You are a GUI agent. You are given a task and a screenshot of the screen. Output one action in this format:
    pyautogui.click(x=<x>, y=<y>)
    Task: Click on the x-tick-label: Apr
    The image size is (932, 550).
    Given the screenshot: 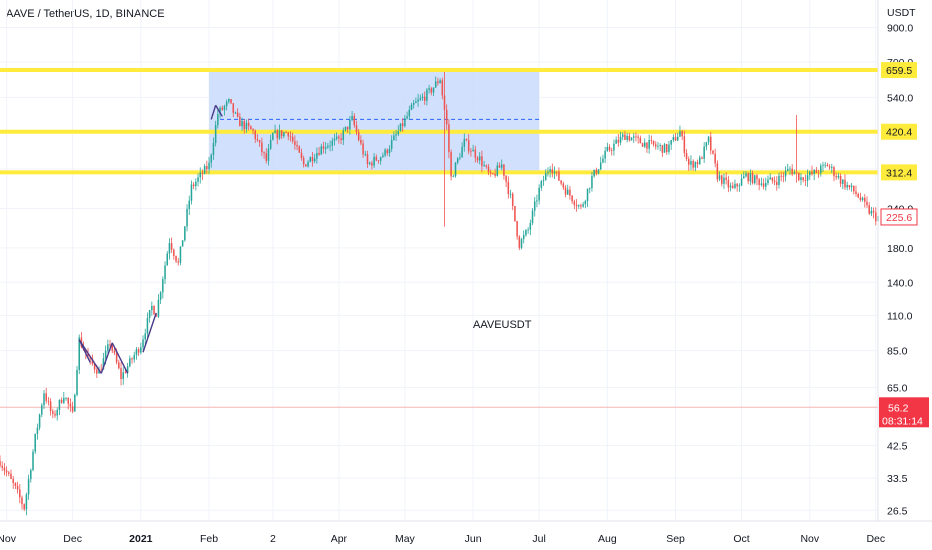 What is the action you would take?
    pyautogui.click(x=339, y=539)
    